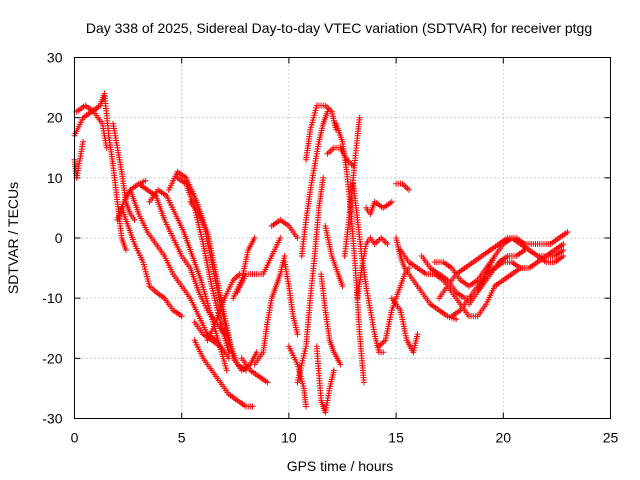 This screenshot has height=480, width=640. Describe the element at coordinates (340, 466) in the screenshot. I see `x-axis-label: GPS time / hours` at that location.